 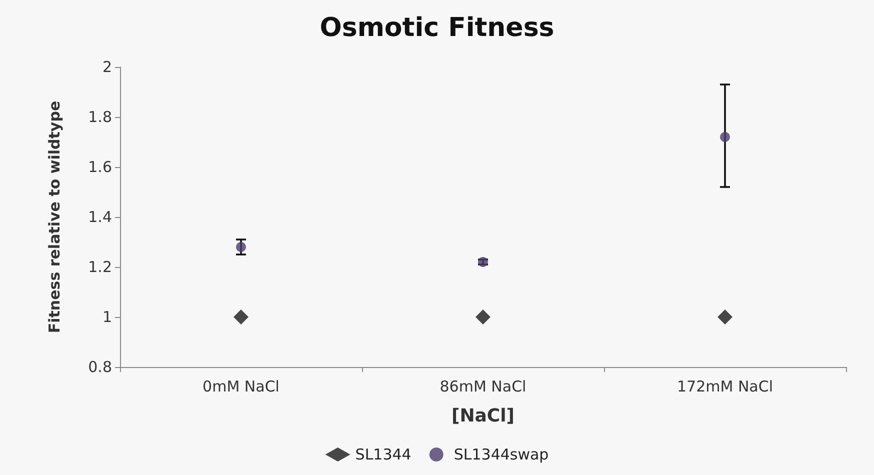 What do you see at coordinates (100, 117) in the screenshot?
I see `y-tick-label: 1.8` at bounding box center [100, 117].